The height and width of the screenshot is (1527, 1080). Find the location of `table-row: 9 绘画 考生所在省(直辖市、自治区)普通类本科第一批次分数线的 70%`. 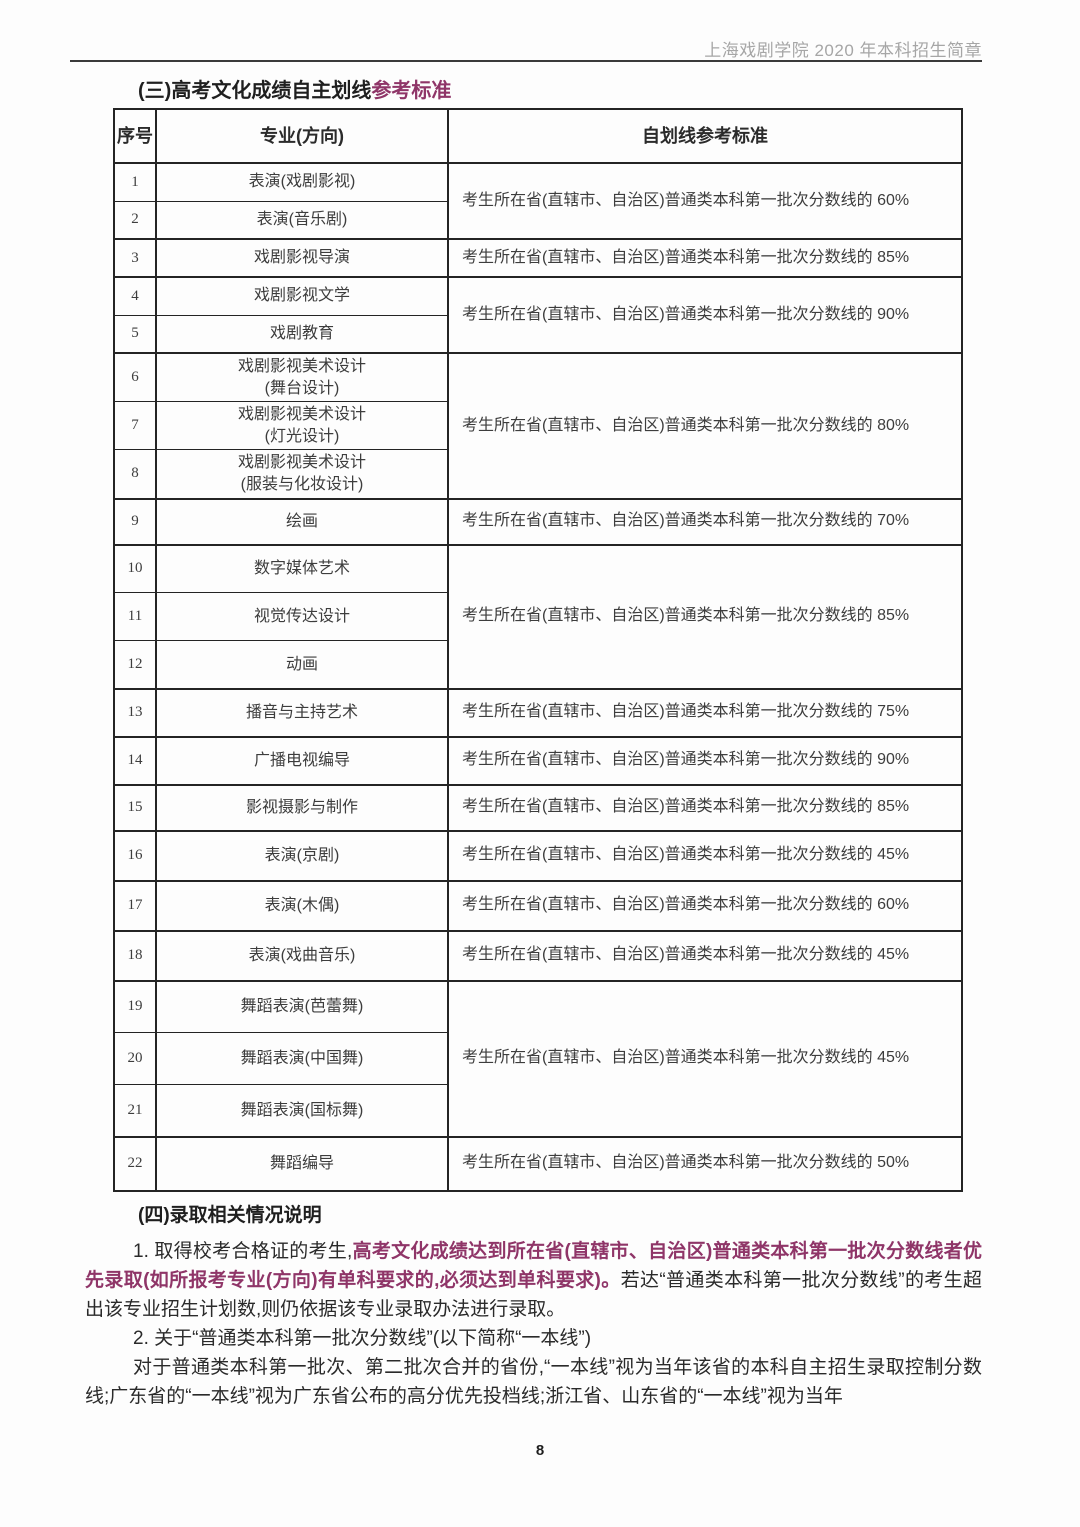

table-row: 9 绘画 考生所在省(直辖市、自治区)普通类本科第一批次分数线的 70% is located at coordinates (538, 521).